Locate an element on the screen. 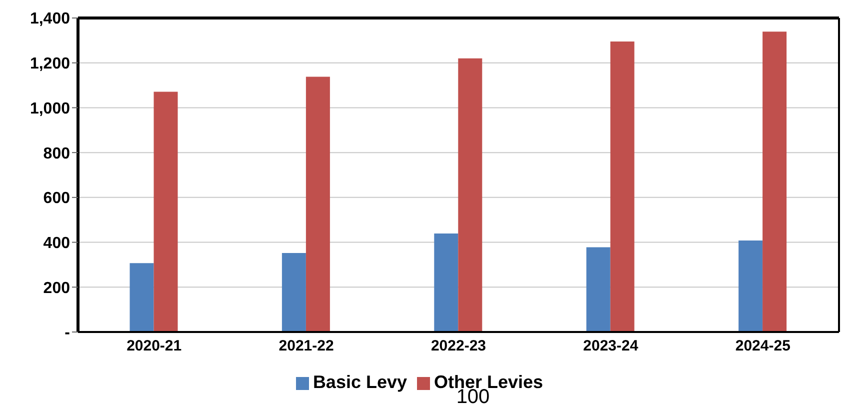 This screenshot has width=857, height=416. x-tick-label: 2020-21 is located at coordinates (154, 346).